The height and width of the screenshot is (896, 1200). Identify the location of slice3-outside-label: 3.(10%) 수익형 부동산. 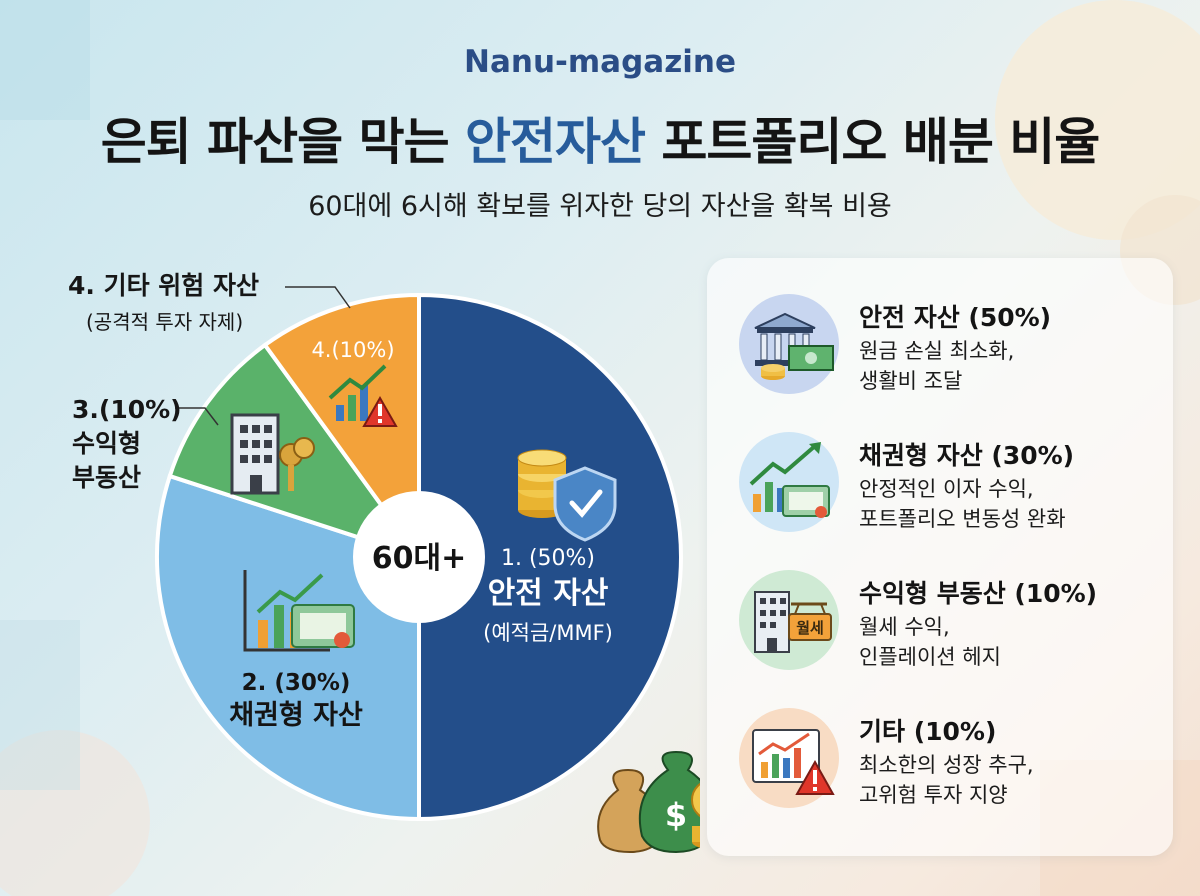
(127, 444).